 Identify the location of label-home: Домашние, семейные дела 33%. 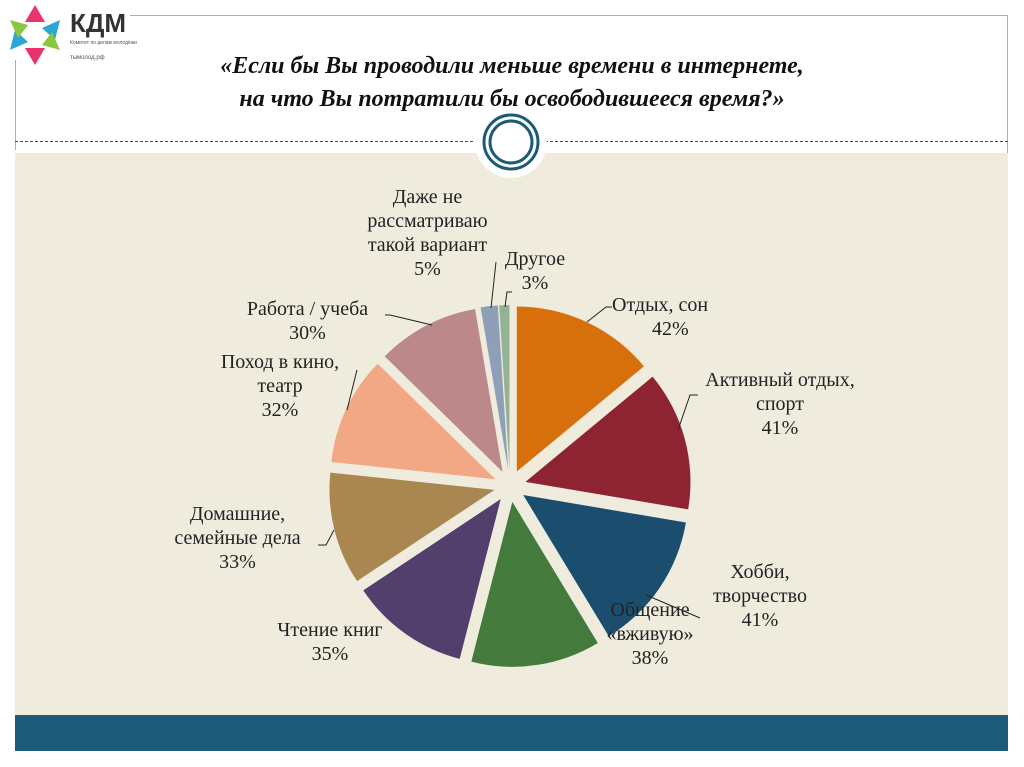
(237, 538).